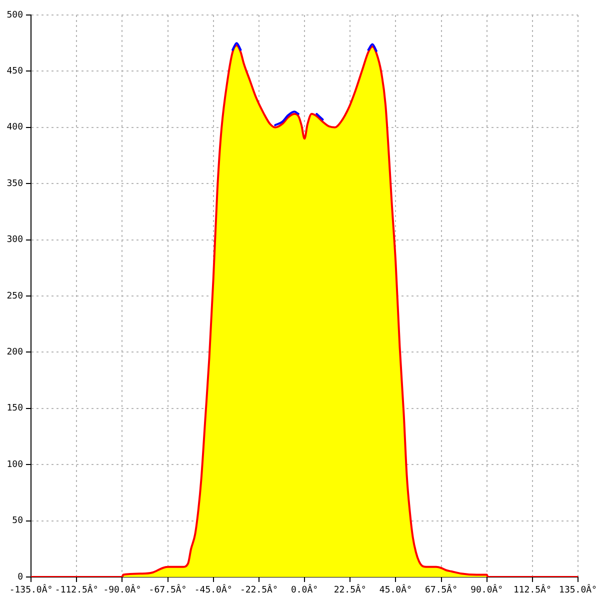 This screenshot has height=600, width=600. What do you see at coordinates (578, 590) in the screenshot?
I see `x-tick-label: 135.0Â°` at bounding box center [578, 590].